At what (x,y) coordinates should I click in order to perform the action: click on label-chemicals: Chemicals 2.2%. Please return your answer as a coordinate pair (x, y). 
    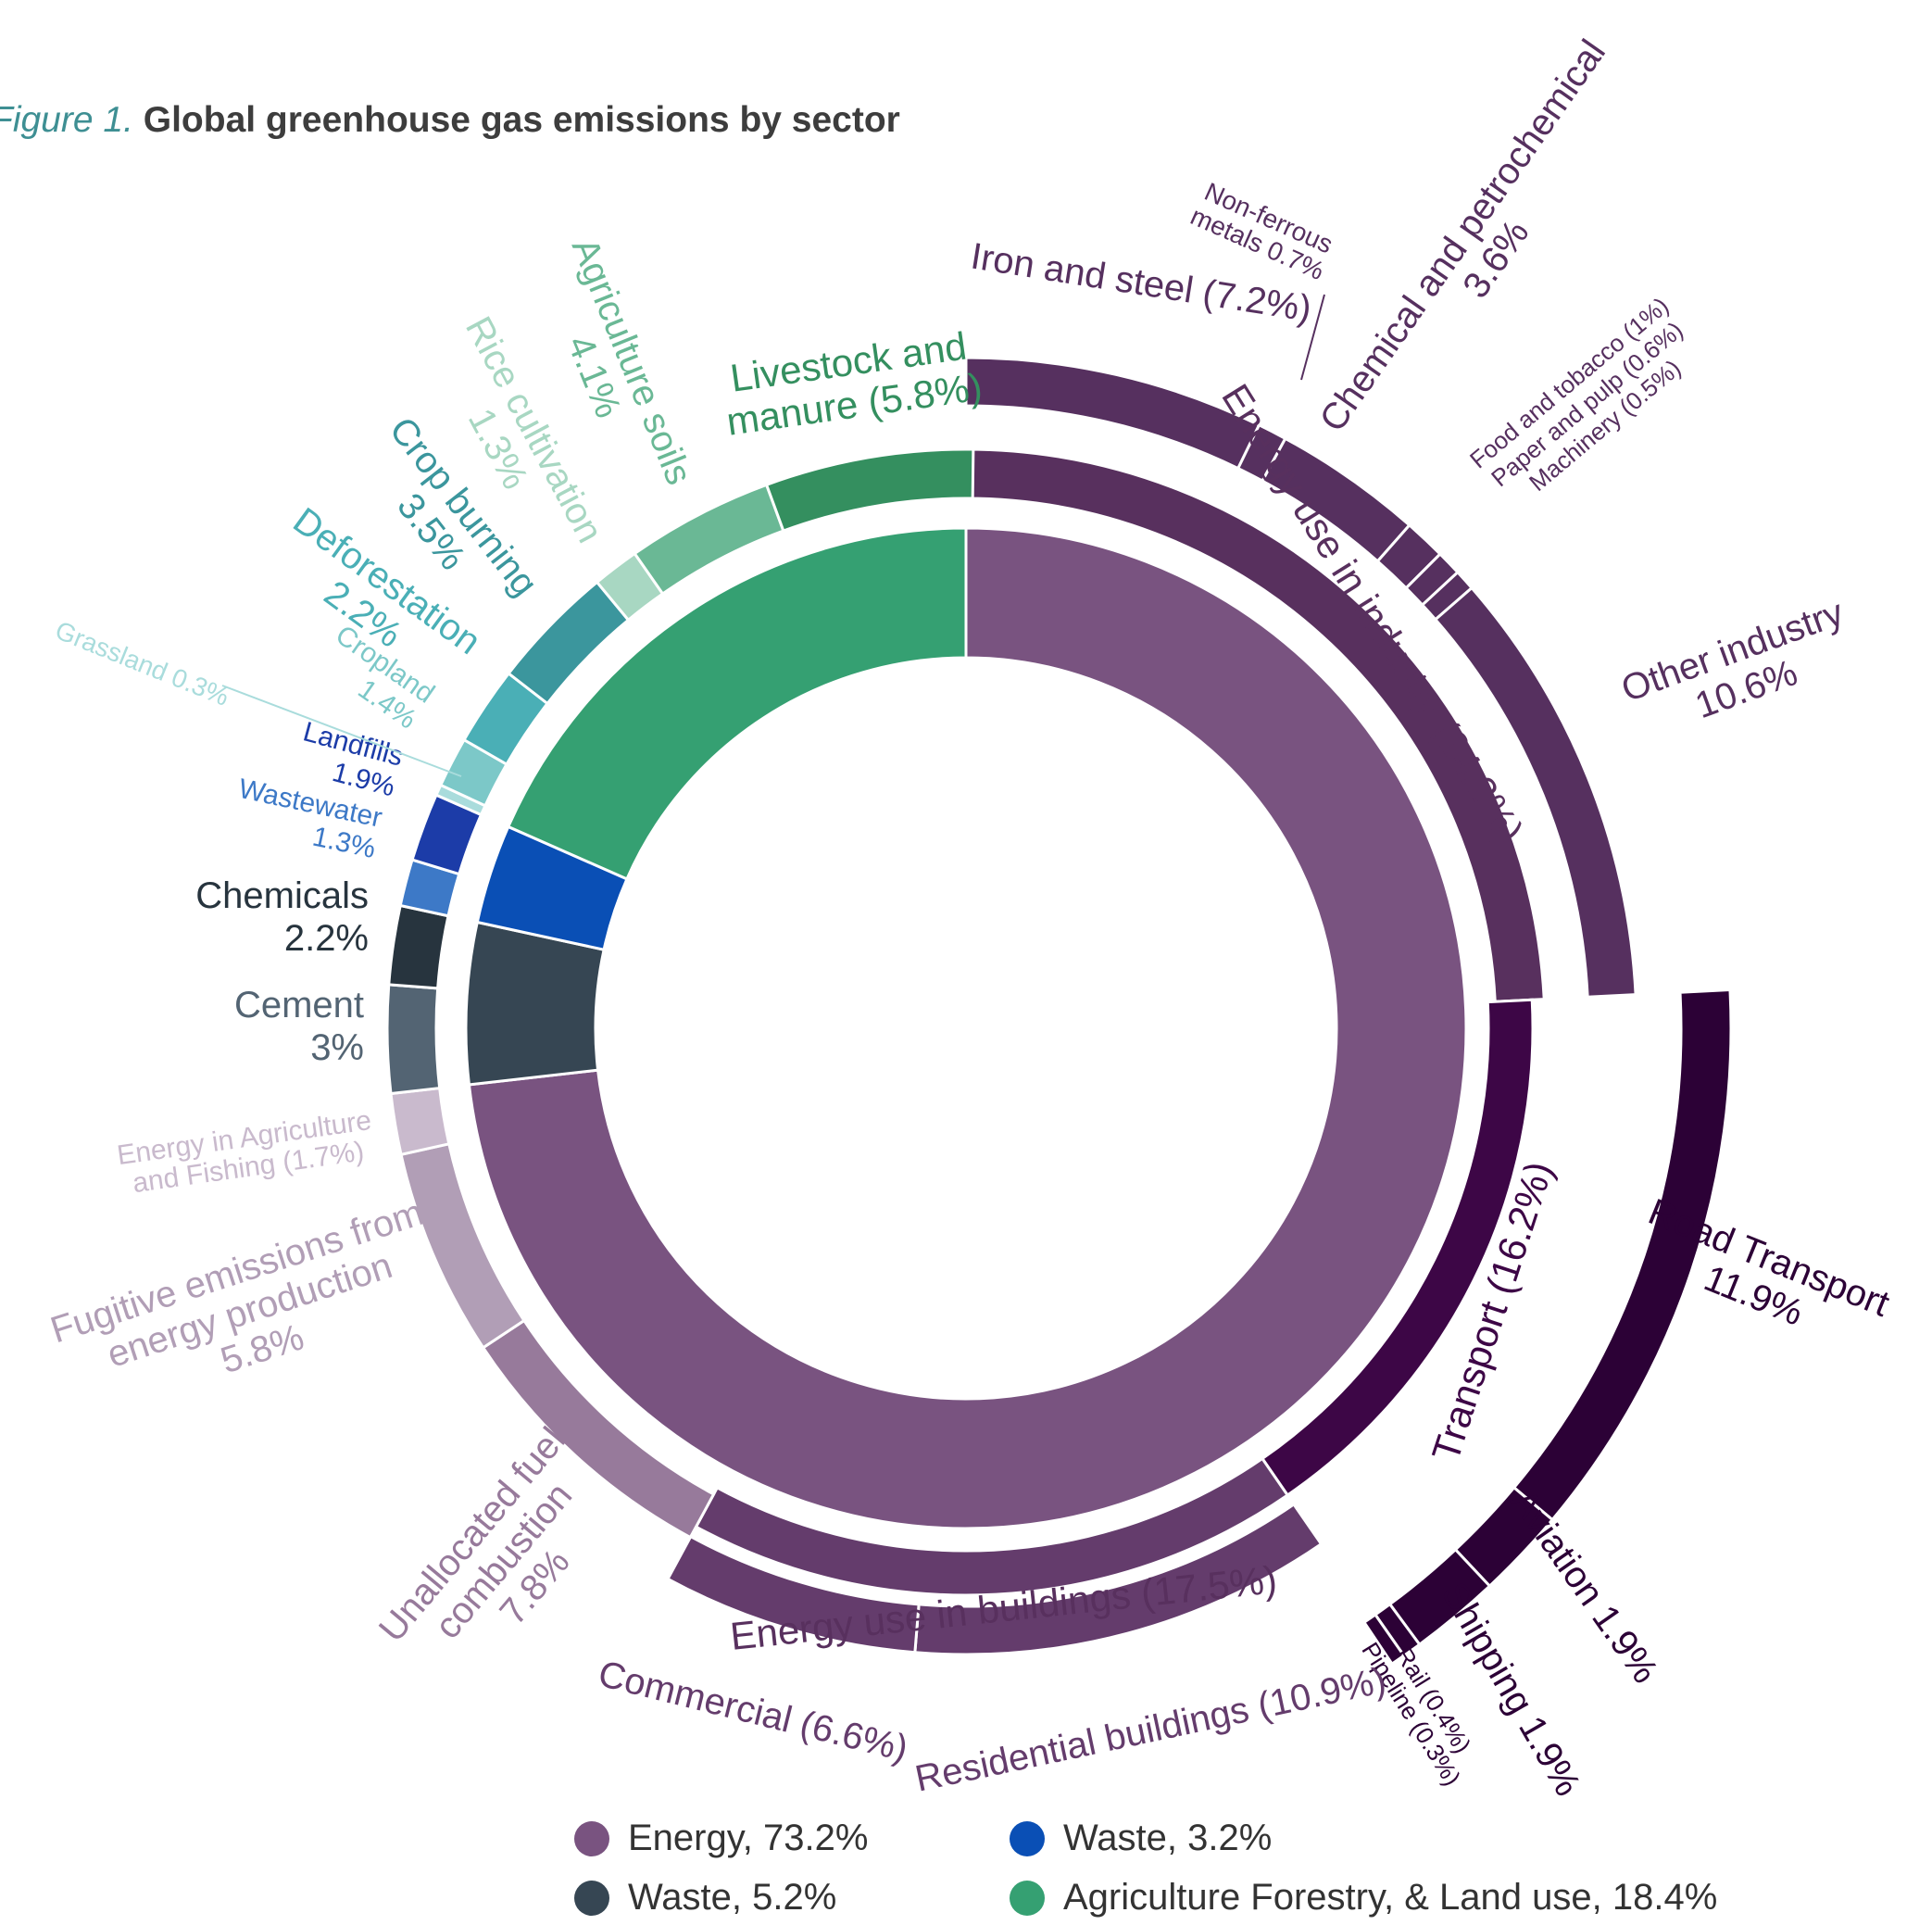
    Looking at the image, I should click on (282, 917).